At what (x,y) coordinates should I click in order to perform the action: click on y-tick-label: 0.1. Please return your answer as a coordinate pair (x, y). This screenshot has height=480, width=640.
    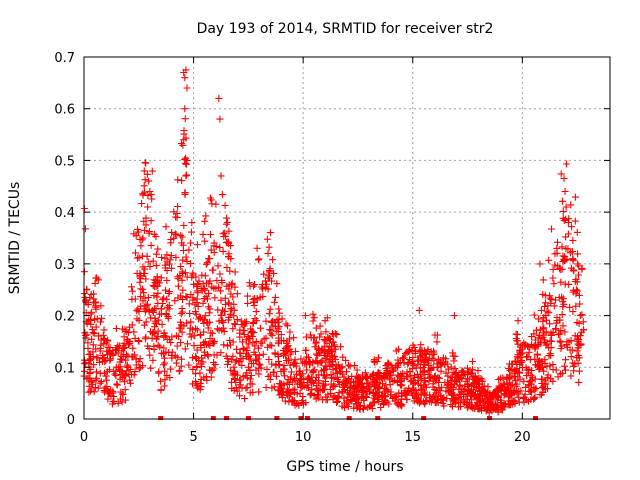
    Looking at the image, I should click on (64, 368).